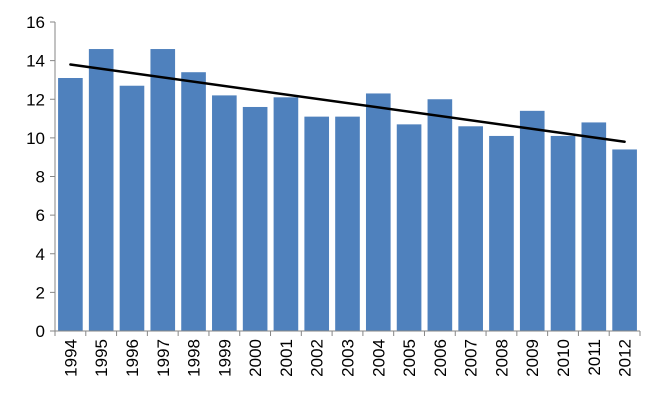  I want to click on x-tick-label: 2003, so click(348, 358).